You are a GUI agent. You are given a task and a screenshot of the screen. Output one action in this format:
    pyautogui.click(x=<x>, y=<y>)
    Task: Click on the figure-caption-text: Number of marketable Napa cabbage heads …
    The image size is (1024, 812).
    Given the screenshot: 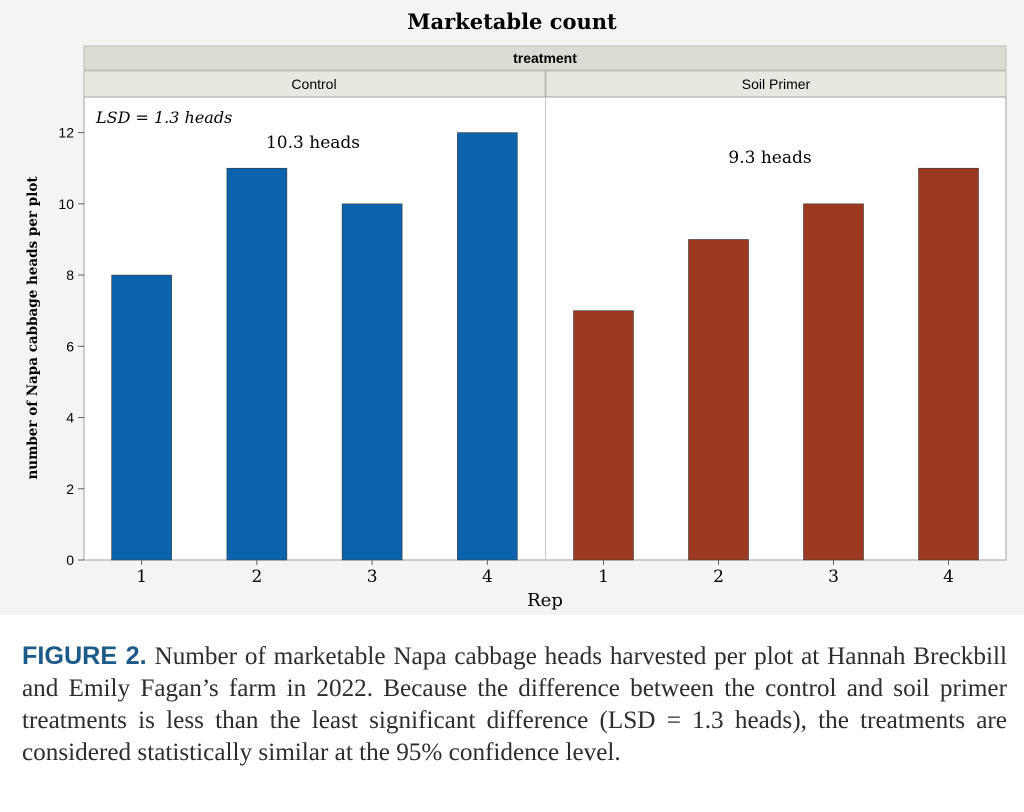 What is the action you would take?
    pyautogui.click(x=514, y=704)
    